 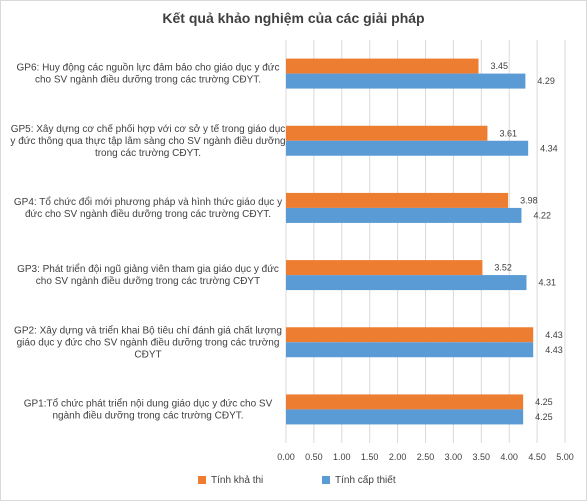 I want to click on x-tick-label: 2.00, so click(x=398, y=457).